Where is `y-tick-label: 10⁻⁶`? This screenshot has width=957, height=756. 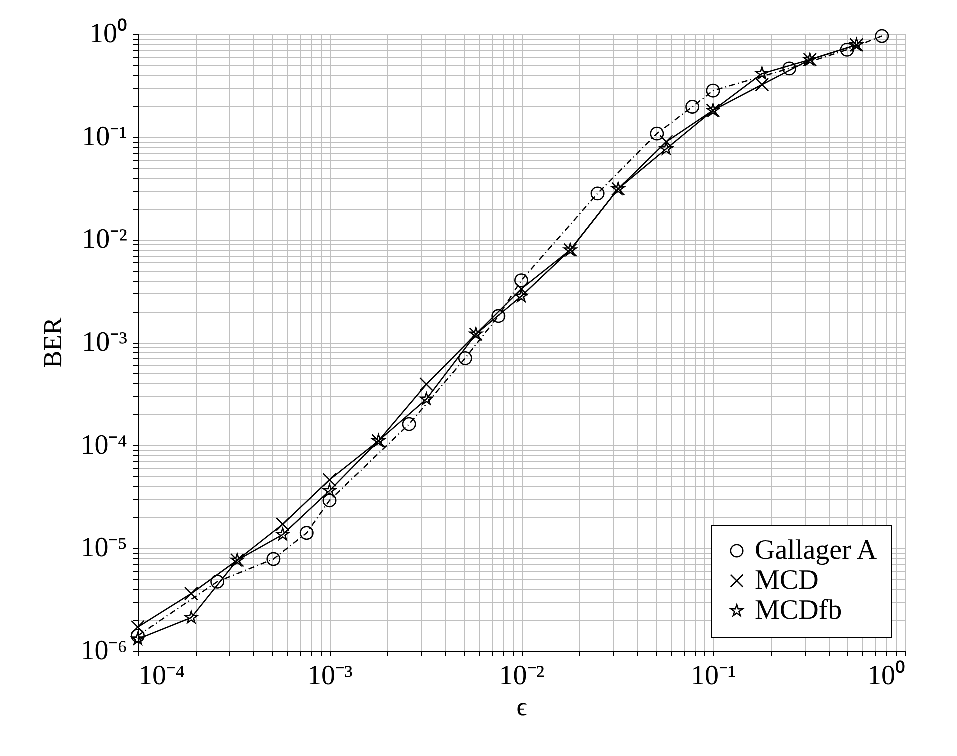 y-tick-label: 10⁻⁶ is located at coordinates (104, 651).